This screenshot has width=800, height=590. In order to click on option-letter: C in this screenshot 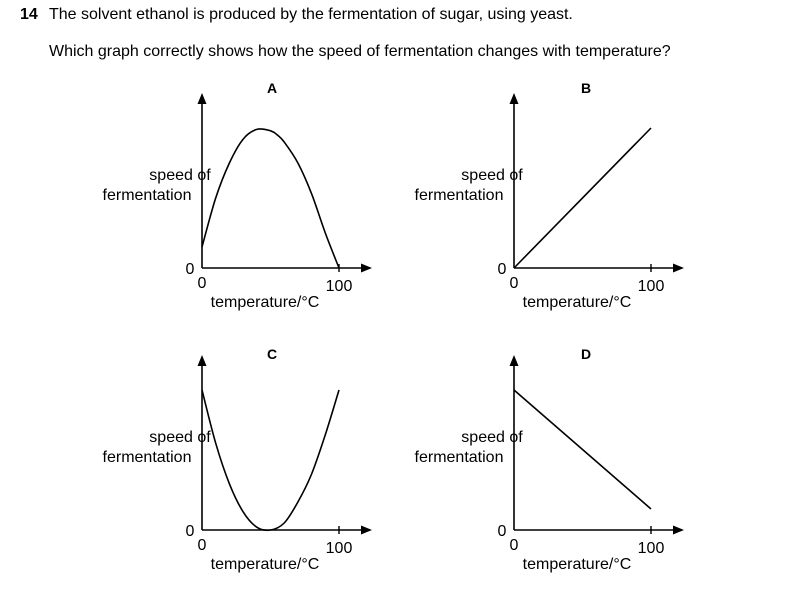, I will do `click(272, 354)`.